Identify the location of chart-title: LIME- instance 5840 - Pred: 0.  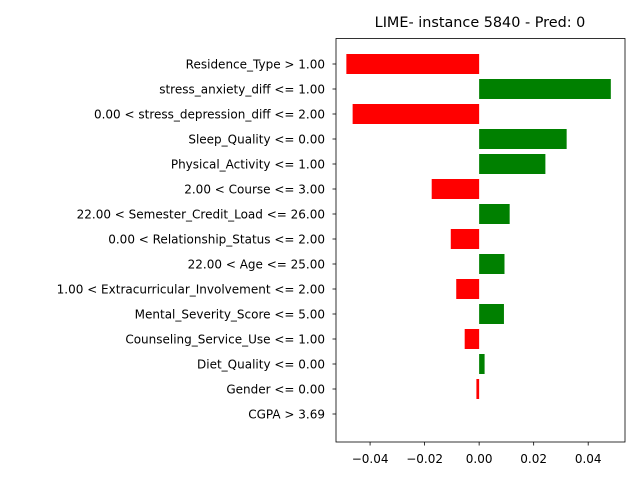
(480, 23).